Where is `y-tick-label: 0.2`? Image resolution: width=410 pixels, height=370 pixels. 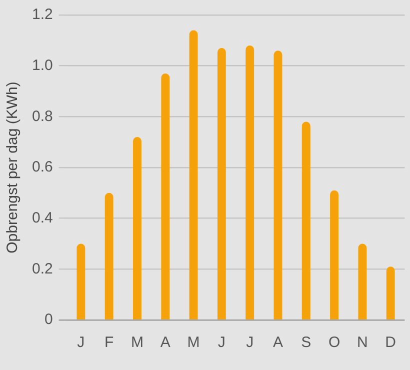 y-tick-label: 0.2 is located at coordinates (42, 269).